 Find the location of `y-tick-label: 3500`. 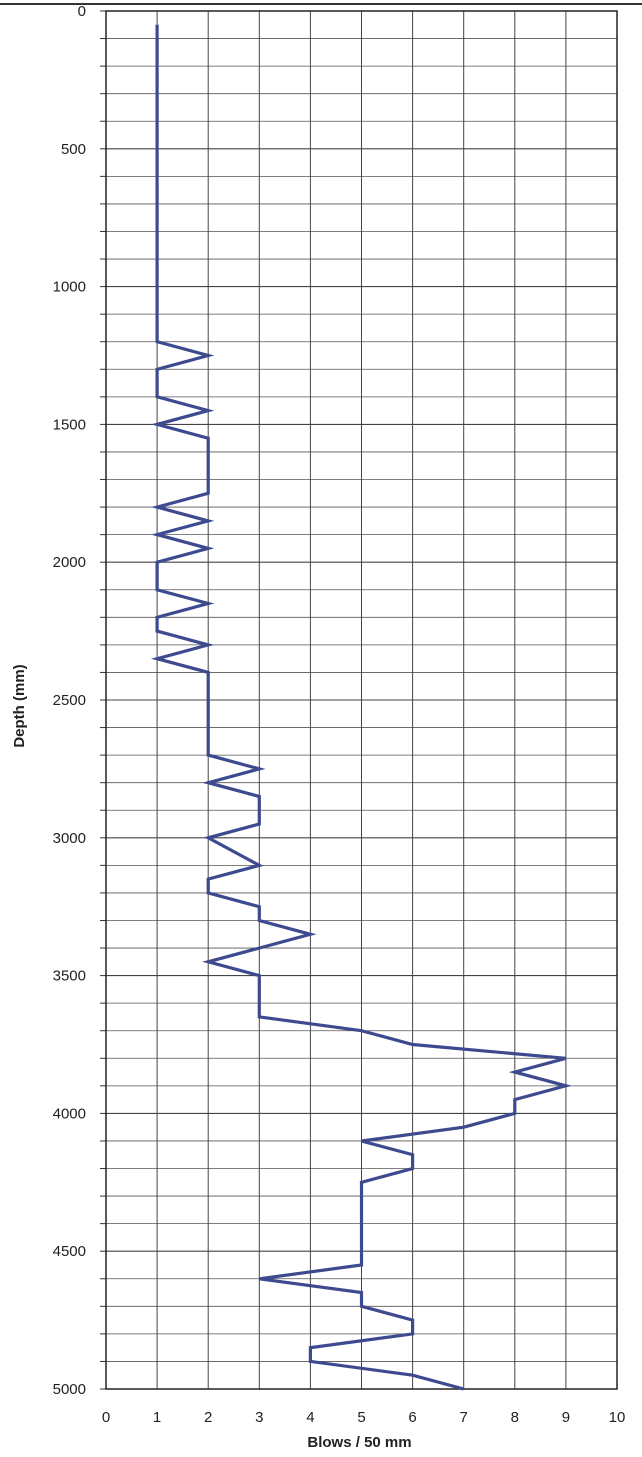

y-tick-label: 3500 is located at coordinates (69, 976).